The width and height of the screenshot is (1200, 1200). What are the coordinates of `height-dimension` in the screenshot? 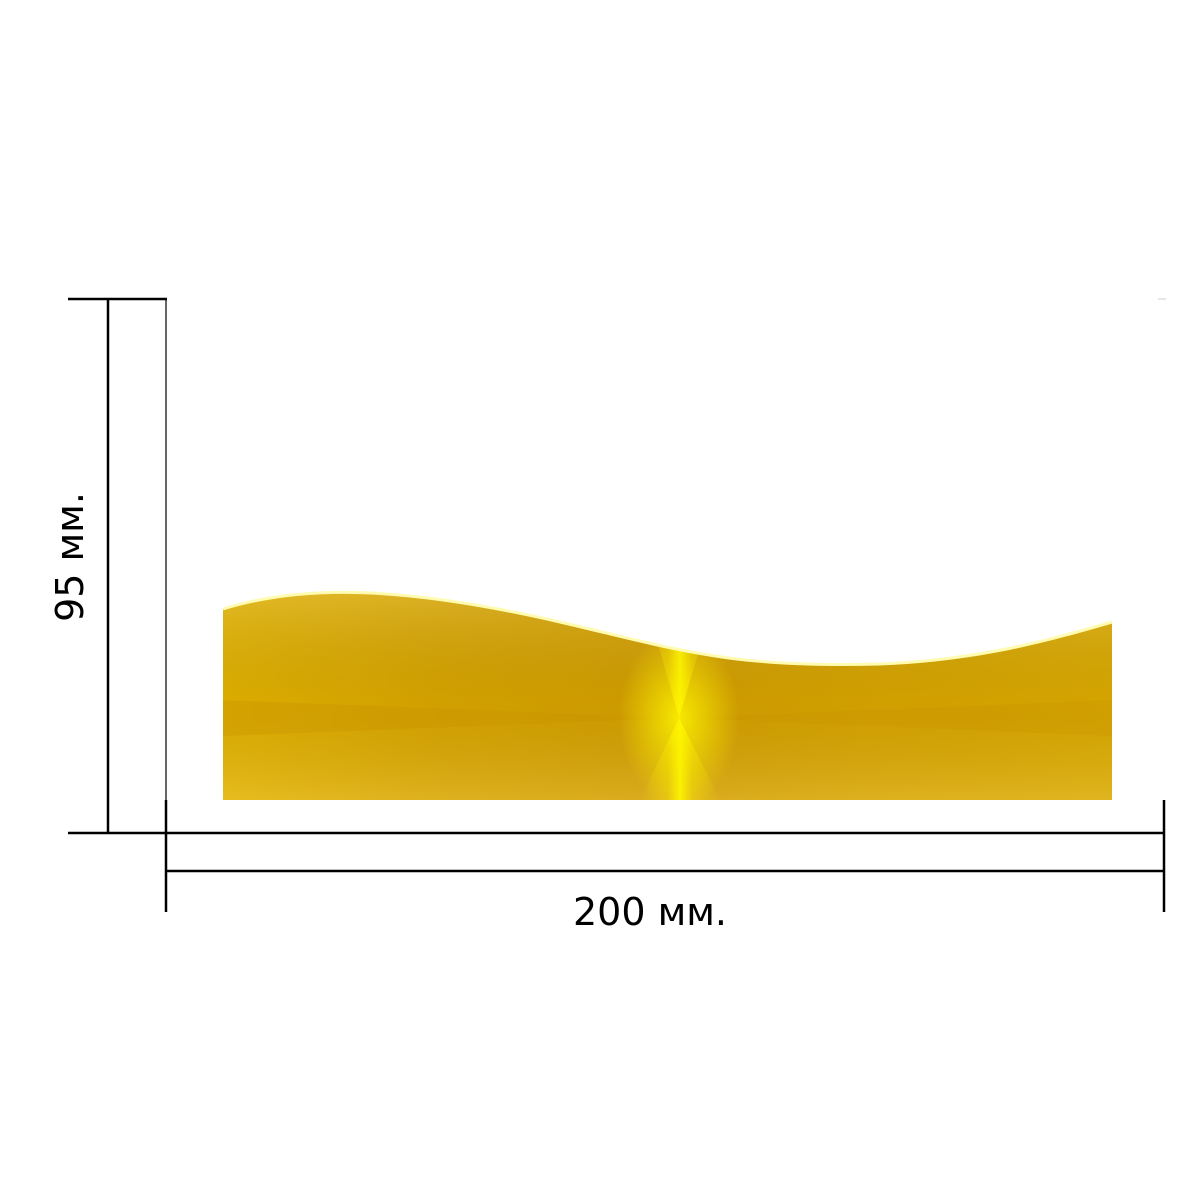 It's located at (117, 566).